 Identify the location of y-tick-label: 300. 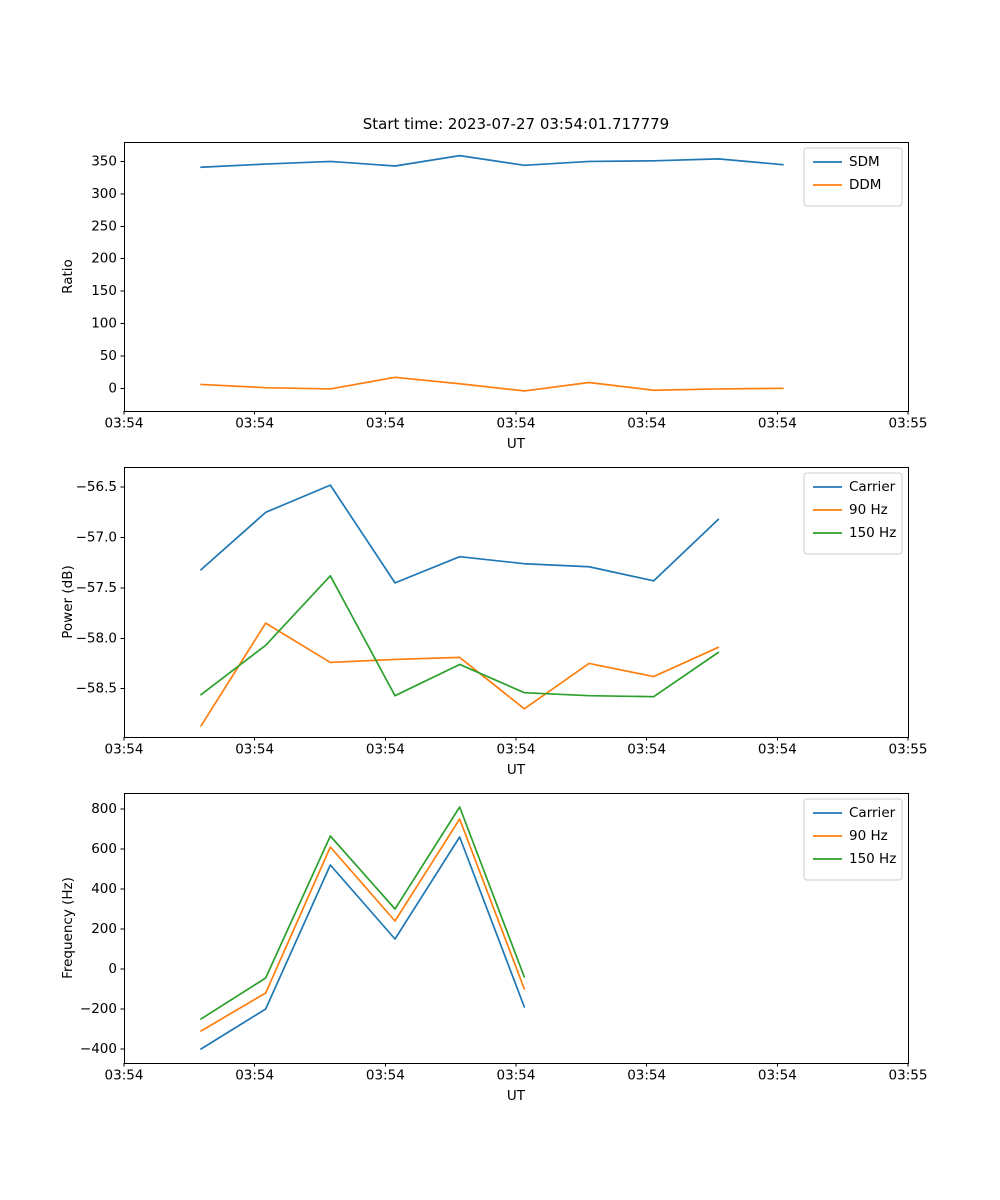
(104, 194).